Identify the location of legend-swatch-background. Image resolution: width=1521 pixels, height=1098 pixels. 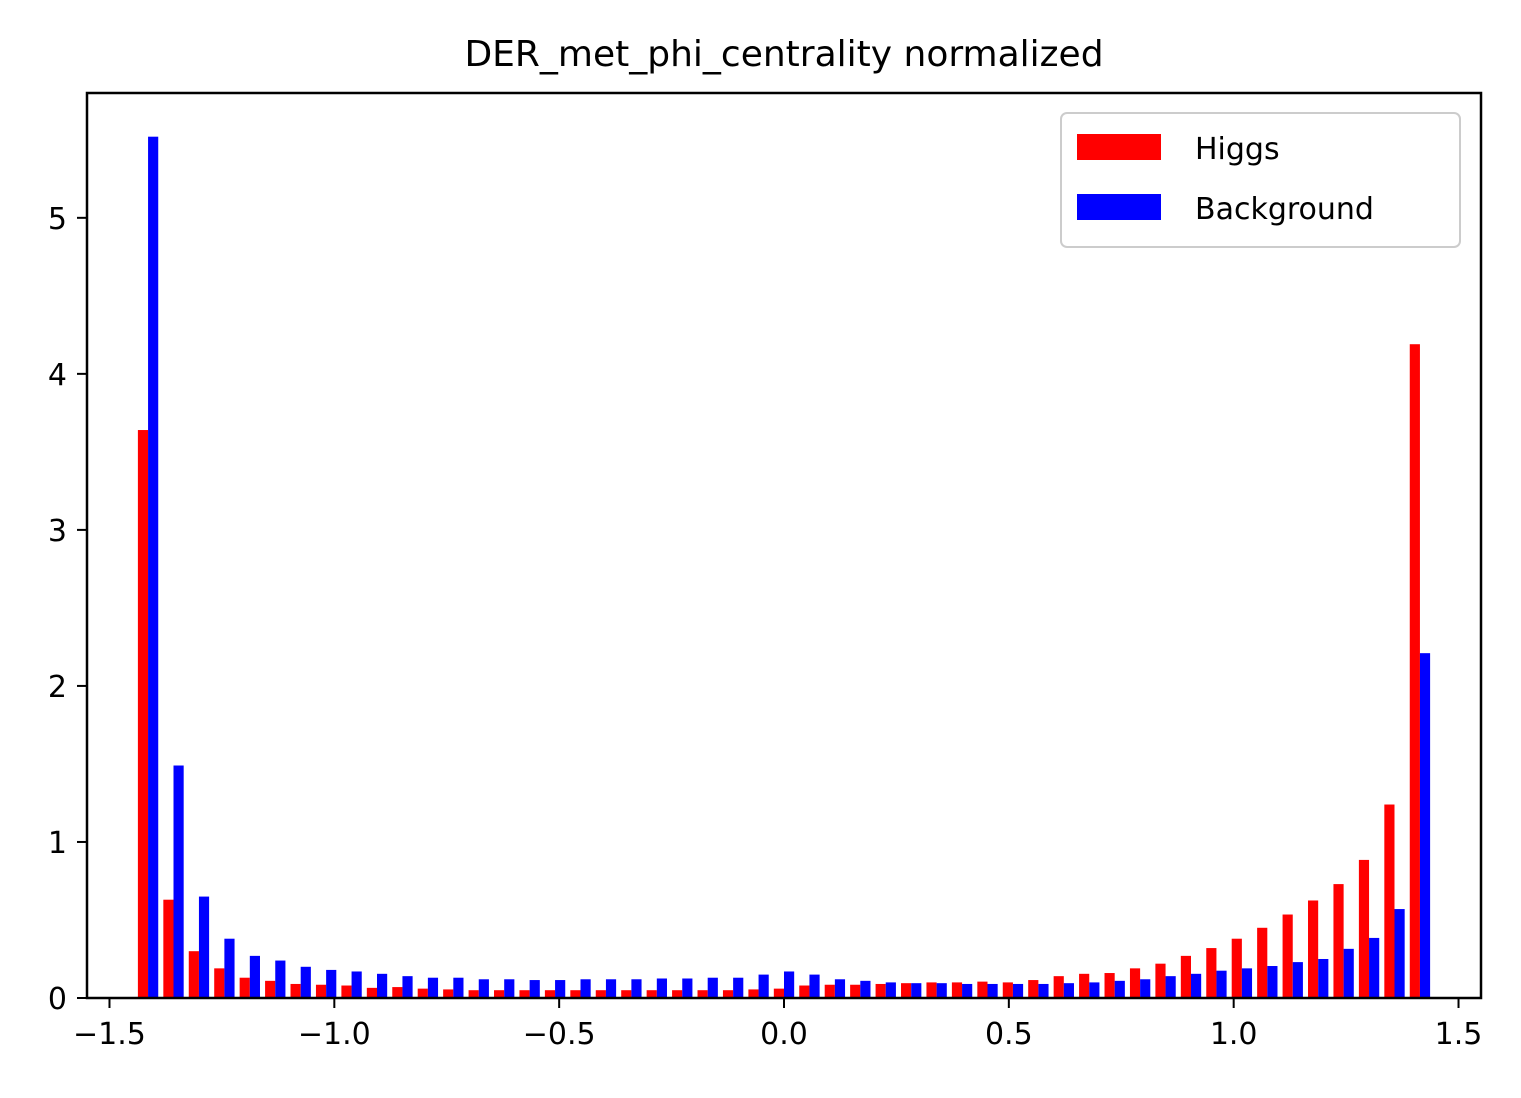
(1119, 207).